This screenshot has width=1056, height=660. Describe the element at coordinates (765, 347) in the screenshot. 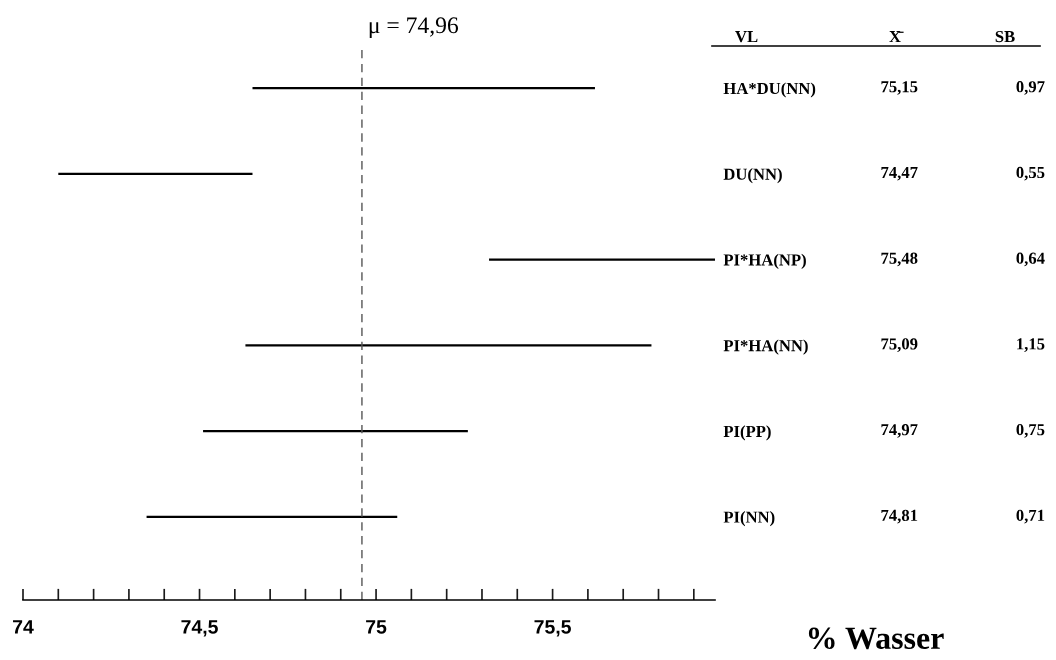

I see `y-tick-label: PI*HA(NN)` at that location.